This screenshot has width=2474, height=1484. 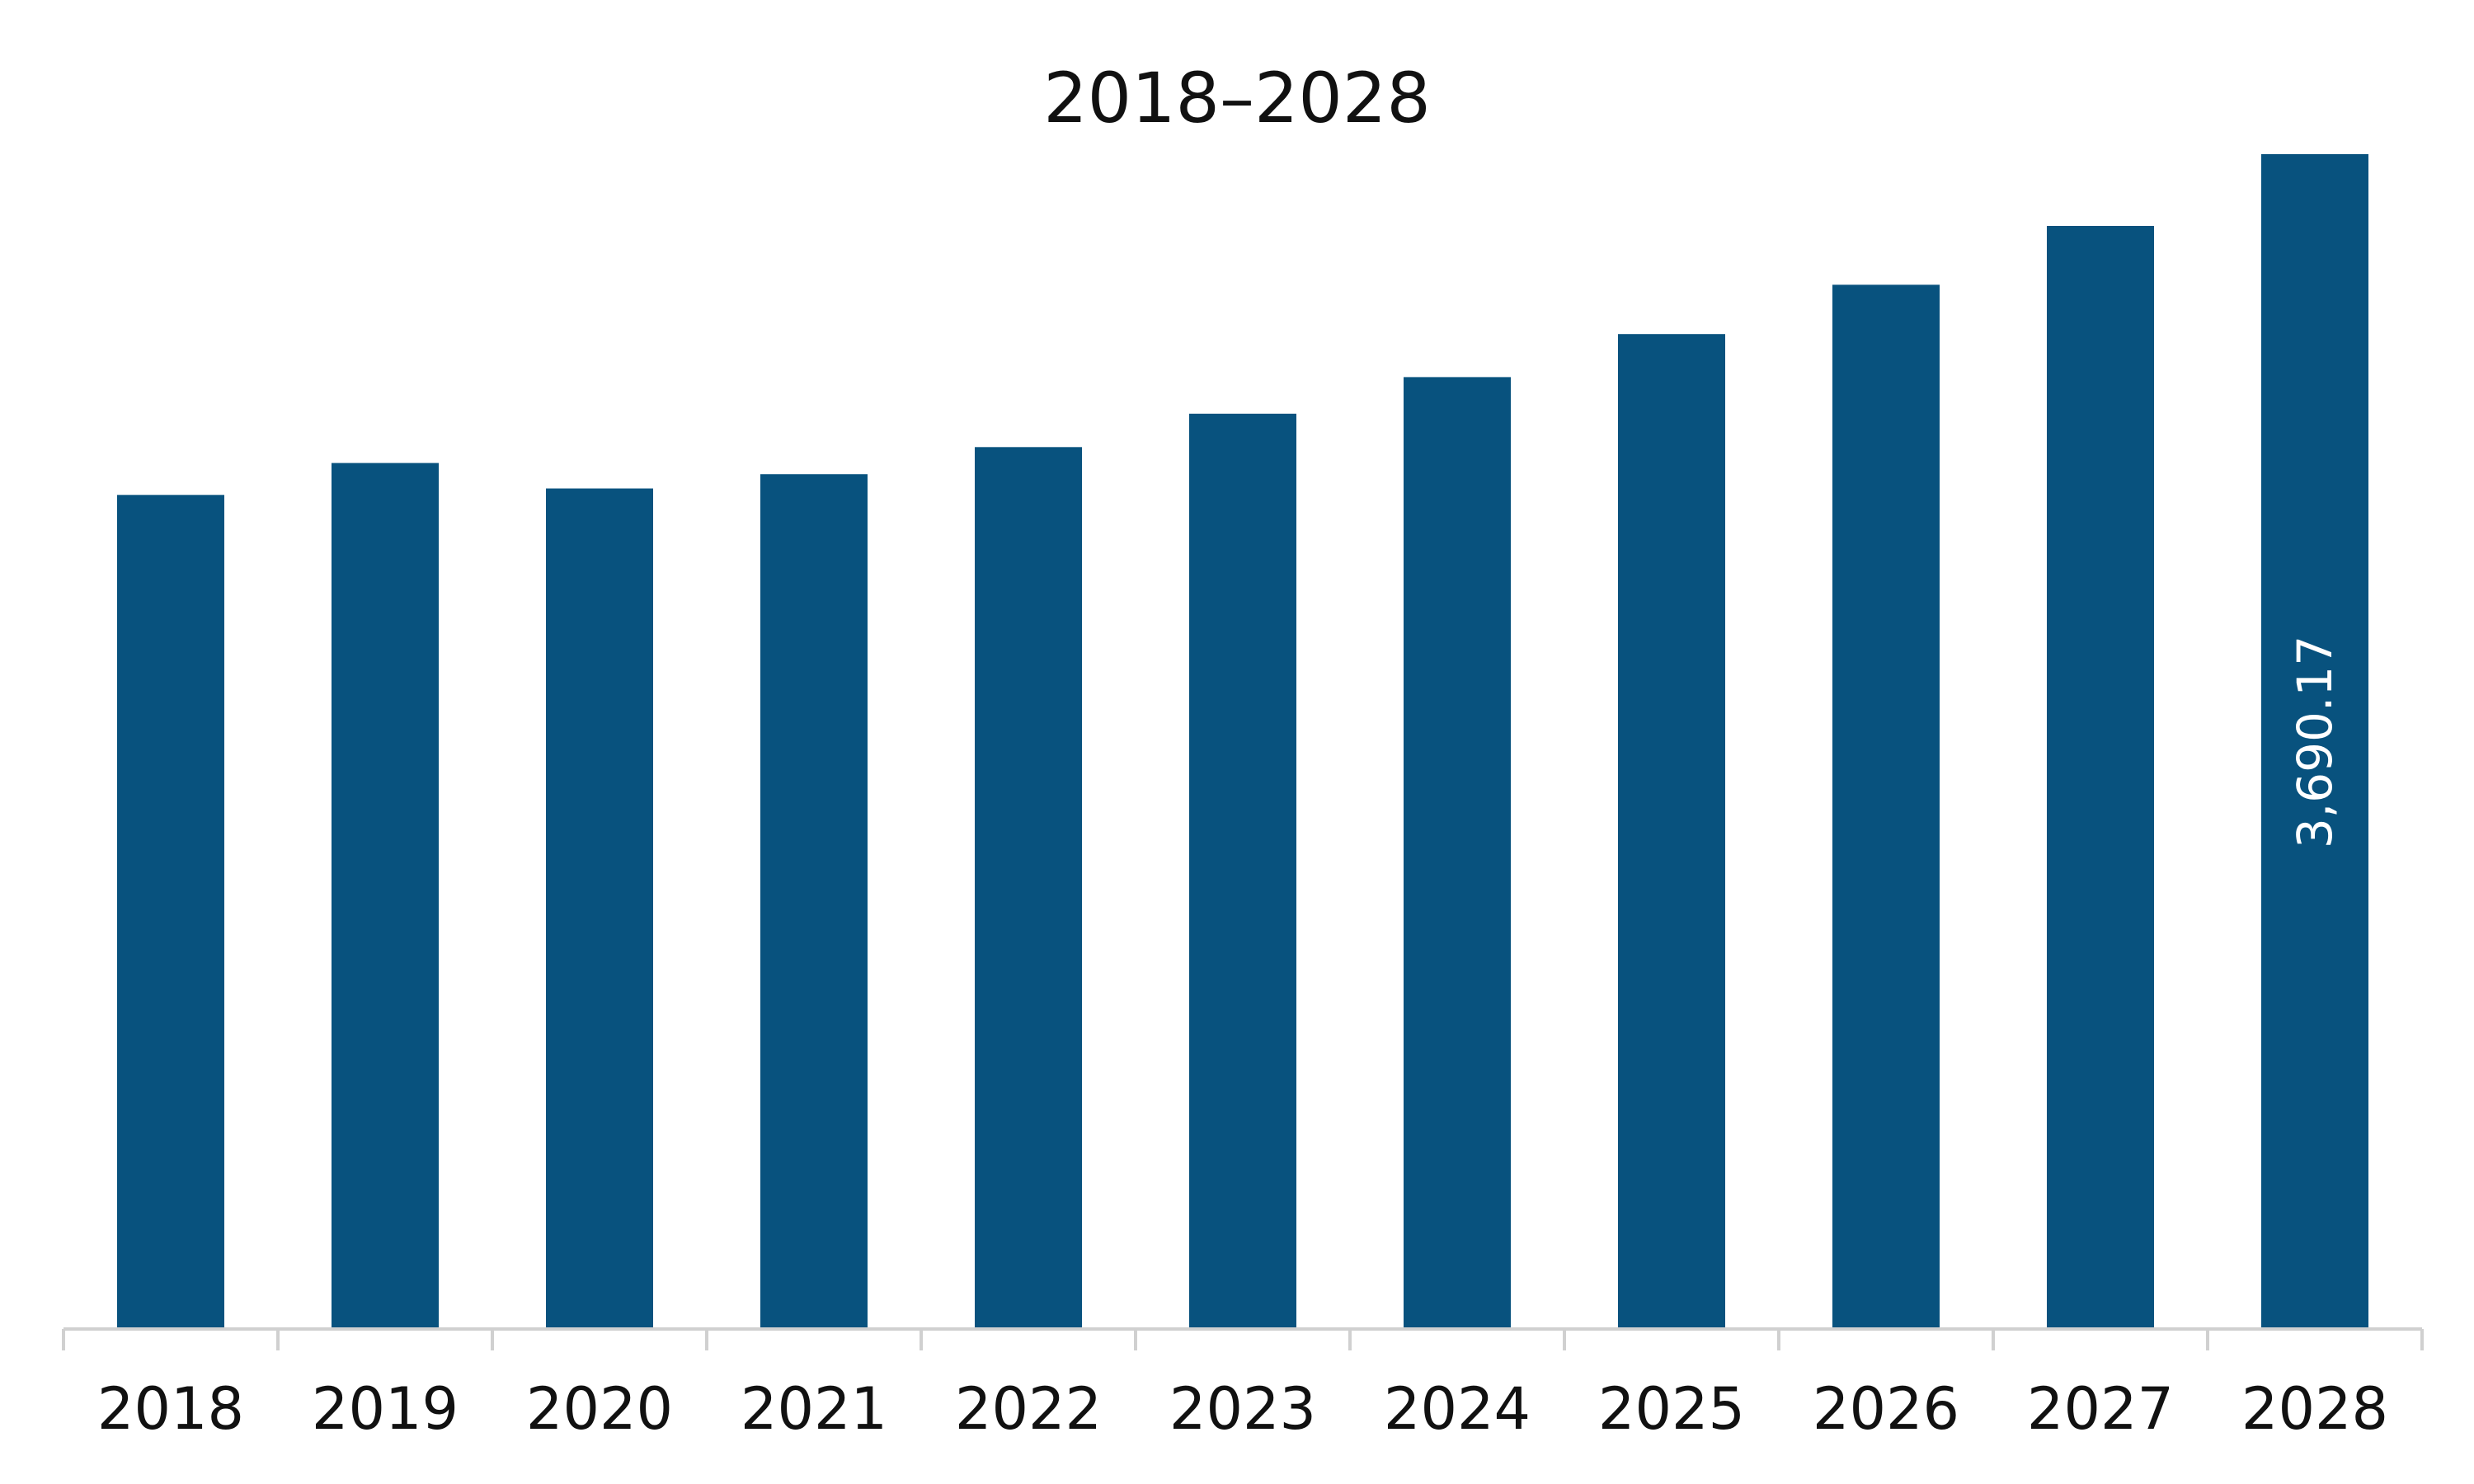 I want to click on bar-2028, so click(x=2314, y=741).